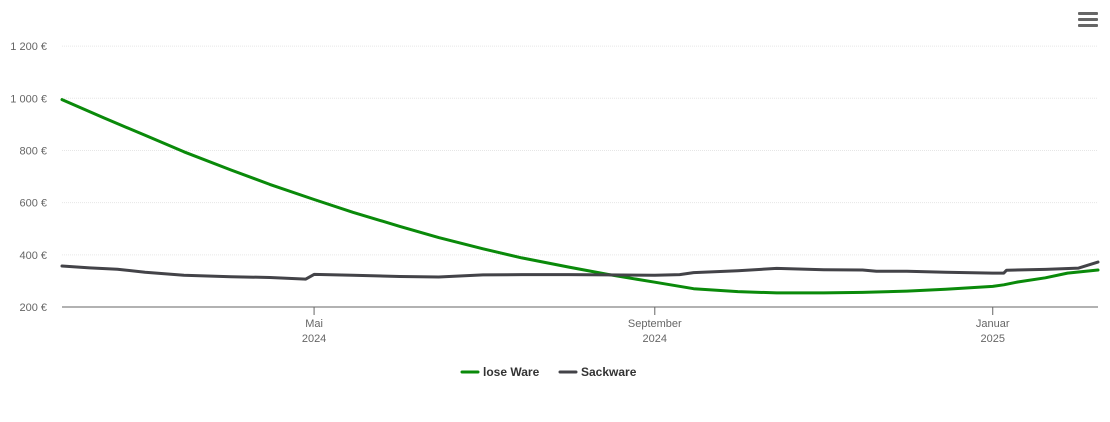  Describe the element at coordinates (33, 151) in the screenshot. I see `y-tick-label: 800 €` at that location.